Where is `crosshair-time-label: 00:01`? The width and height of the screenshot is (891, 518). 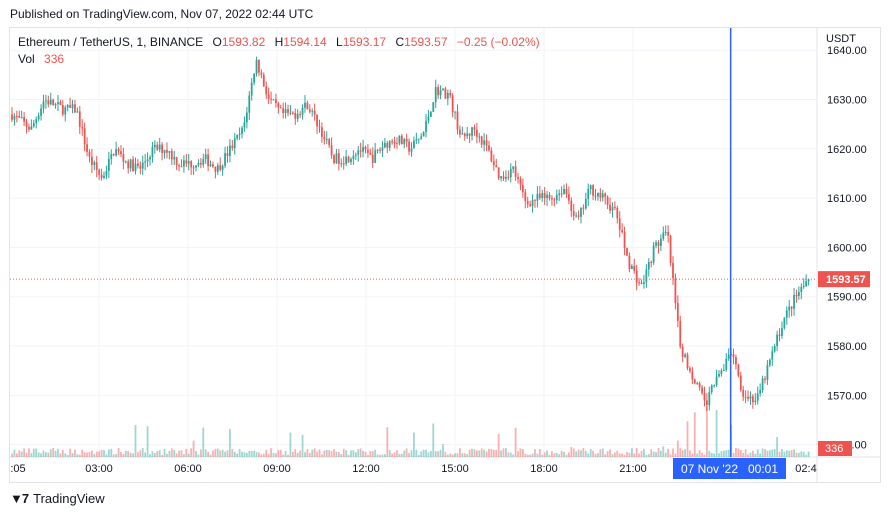 crosshair-time-label: 00:01 is located at coordinates (763, 469).